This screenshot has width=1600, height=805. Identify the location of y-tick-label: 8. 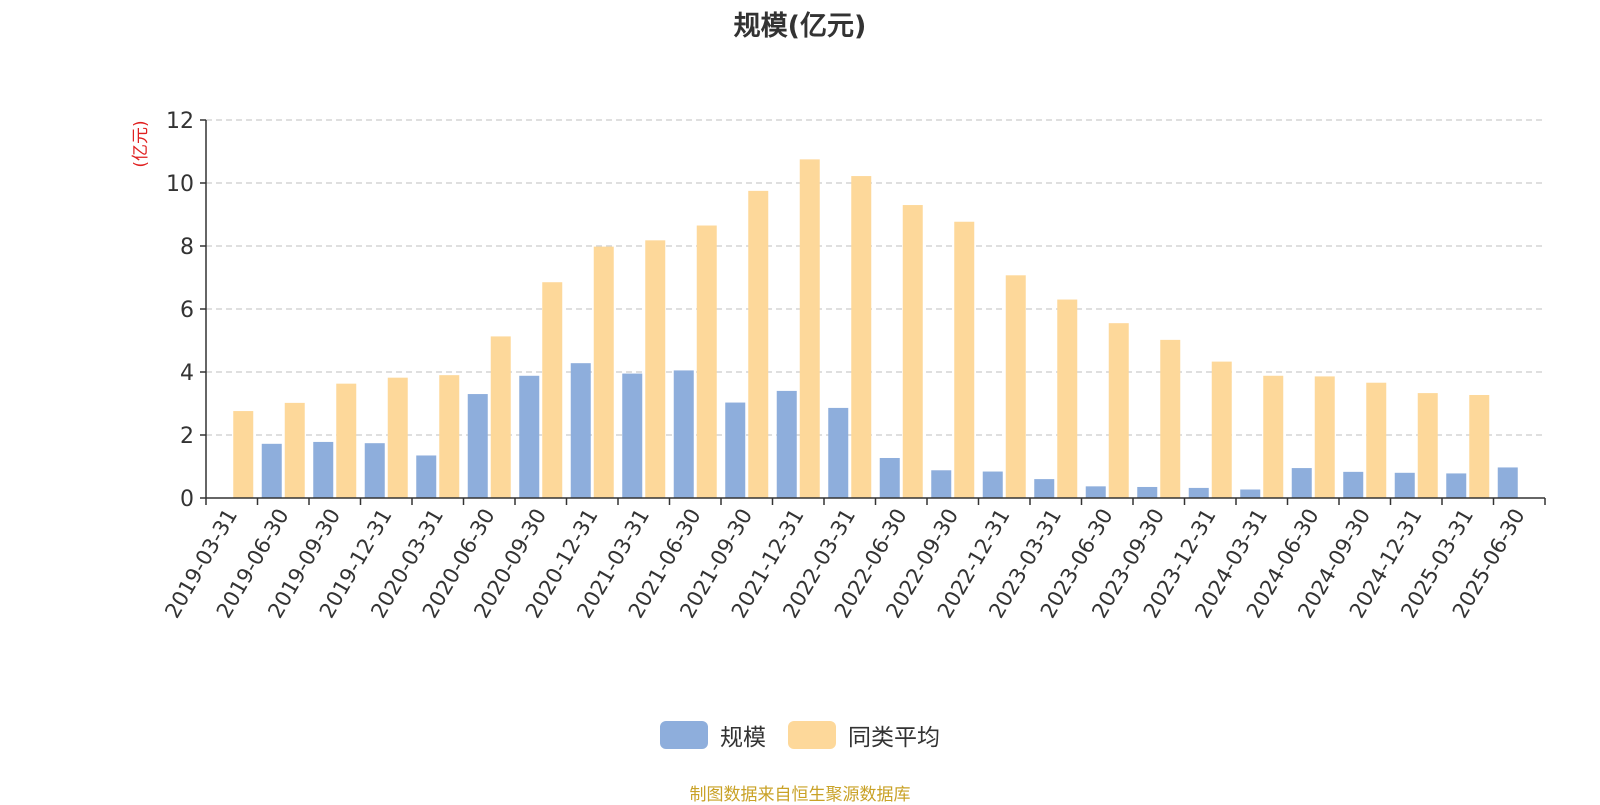
(187, 247).